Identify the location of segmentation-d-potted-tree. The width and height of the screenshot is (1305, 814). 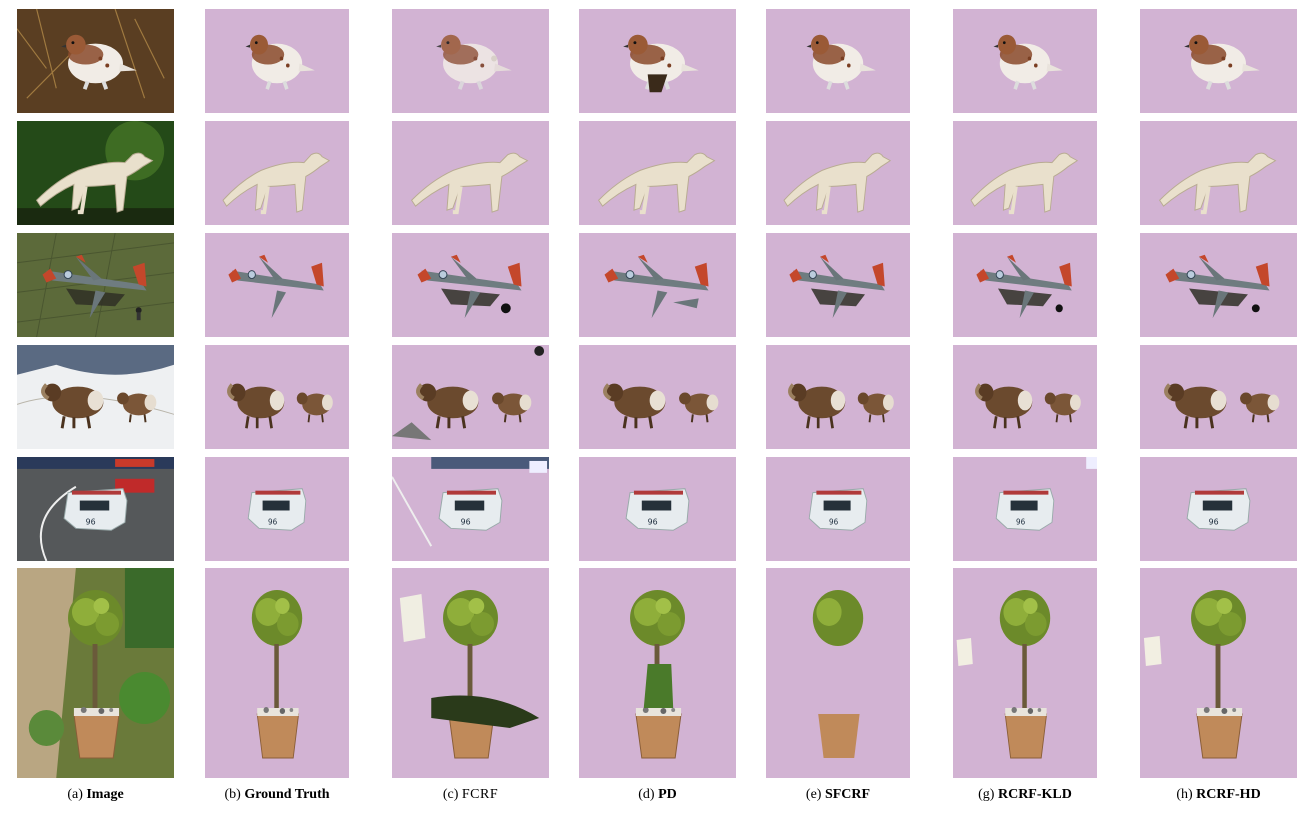
(657, 673).